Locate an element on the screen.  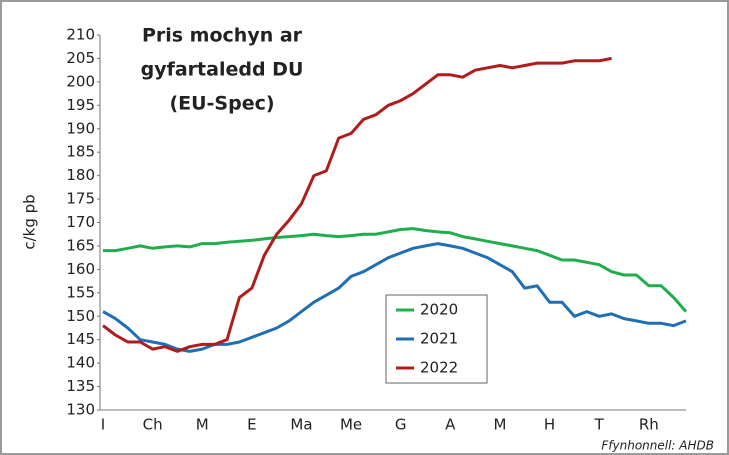
legend-label: 2020 is located at coordinates (439, 310).